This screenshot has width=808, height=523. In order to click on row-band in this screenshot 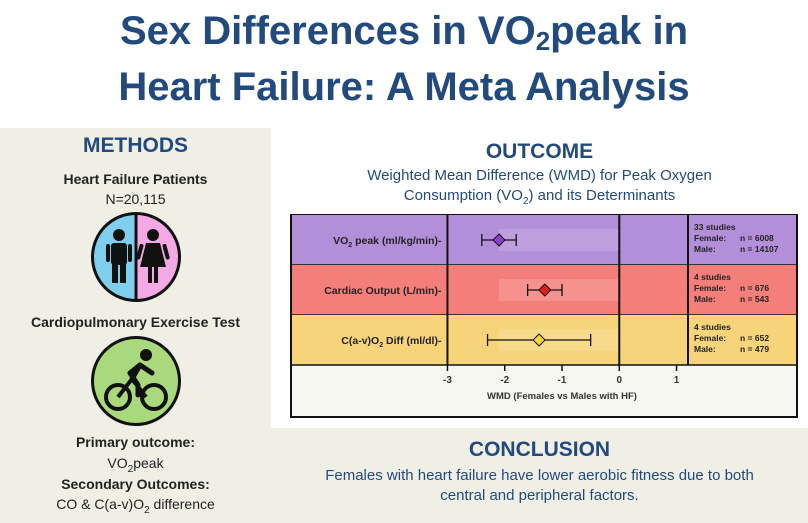, I will do `click(544, 240)`.